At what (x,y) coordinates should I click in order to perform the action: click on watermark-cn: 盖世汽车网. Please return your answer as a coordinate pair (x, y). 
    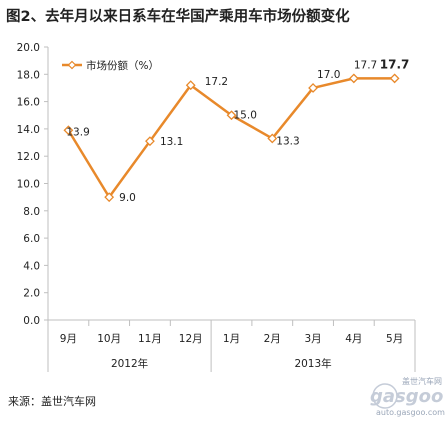
    Looking at the image, I should click on (422, 381).